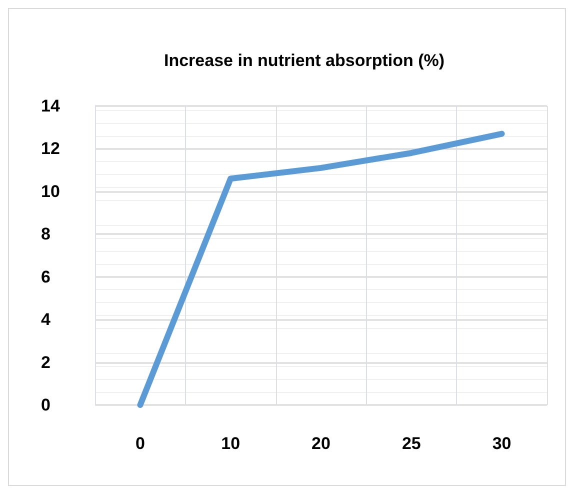 This screenshot has width=574, height=494. I want to click on x-tick-label: 20, so click(321, 443).